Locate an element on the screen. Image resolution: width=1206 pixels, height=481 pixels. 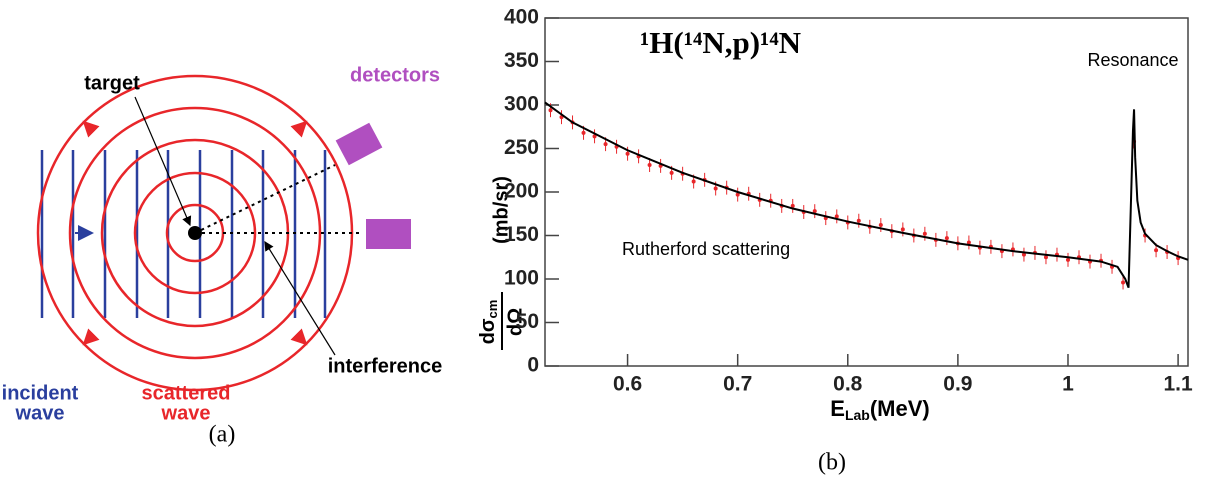
x-tick-label: 0.7 is located at coordinates (737, 384).